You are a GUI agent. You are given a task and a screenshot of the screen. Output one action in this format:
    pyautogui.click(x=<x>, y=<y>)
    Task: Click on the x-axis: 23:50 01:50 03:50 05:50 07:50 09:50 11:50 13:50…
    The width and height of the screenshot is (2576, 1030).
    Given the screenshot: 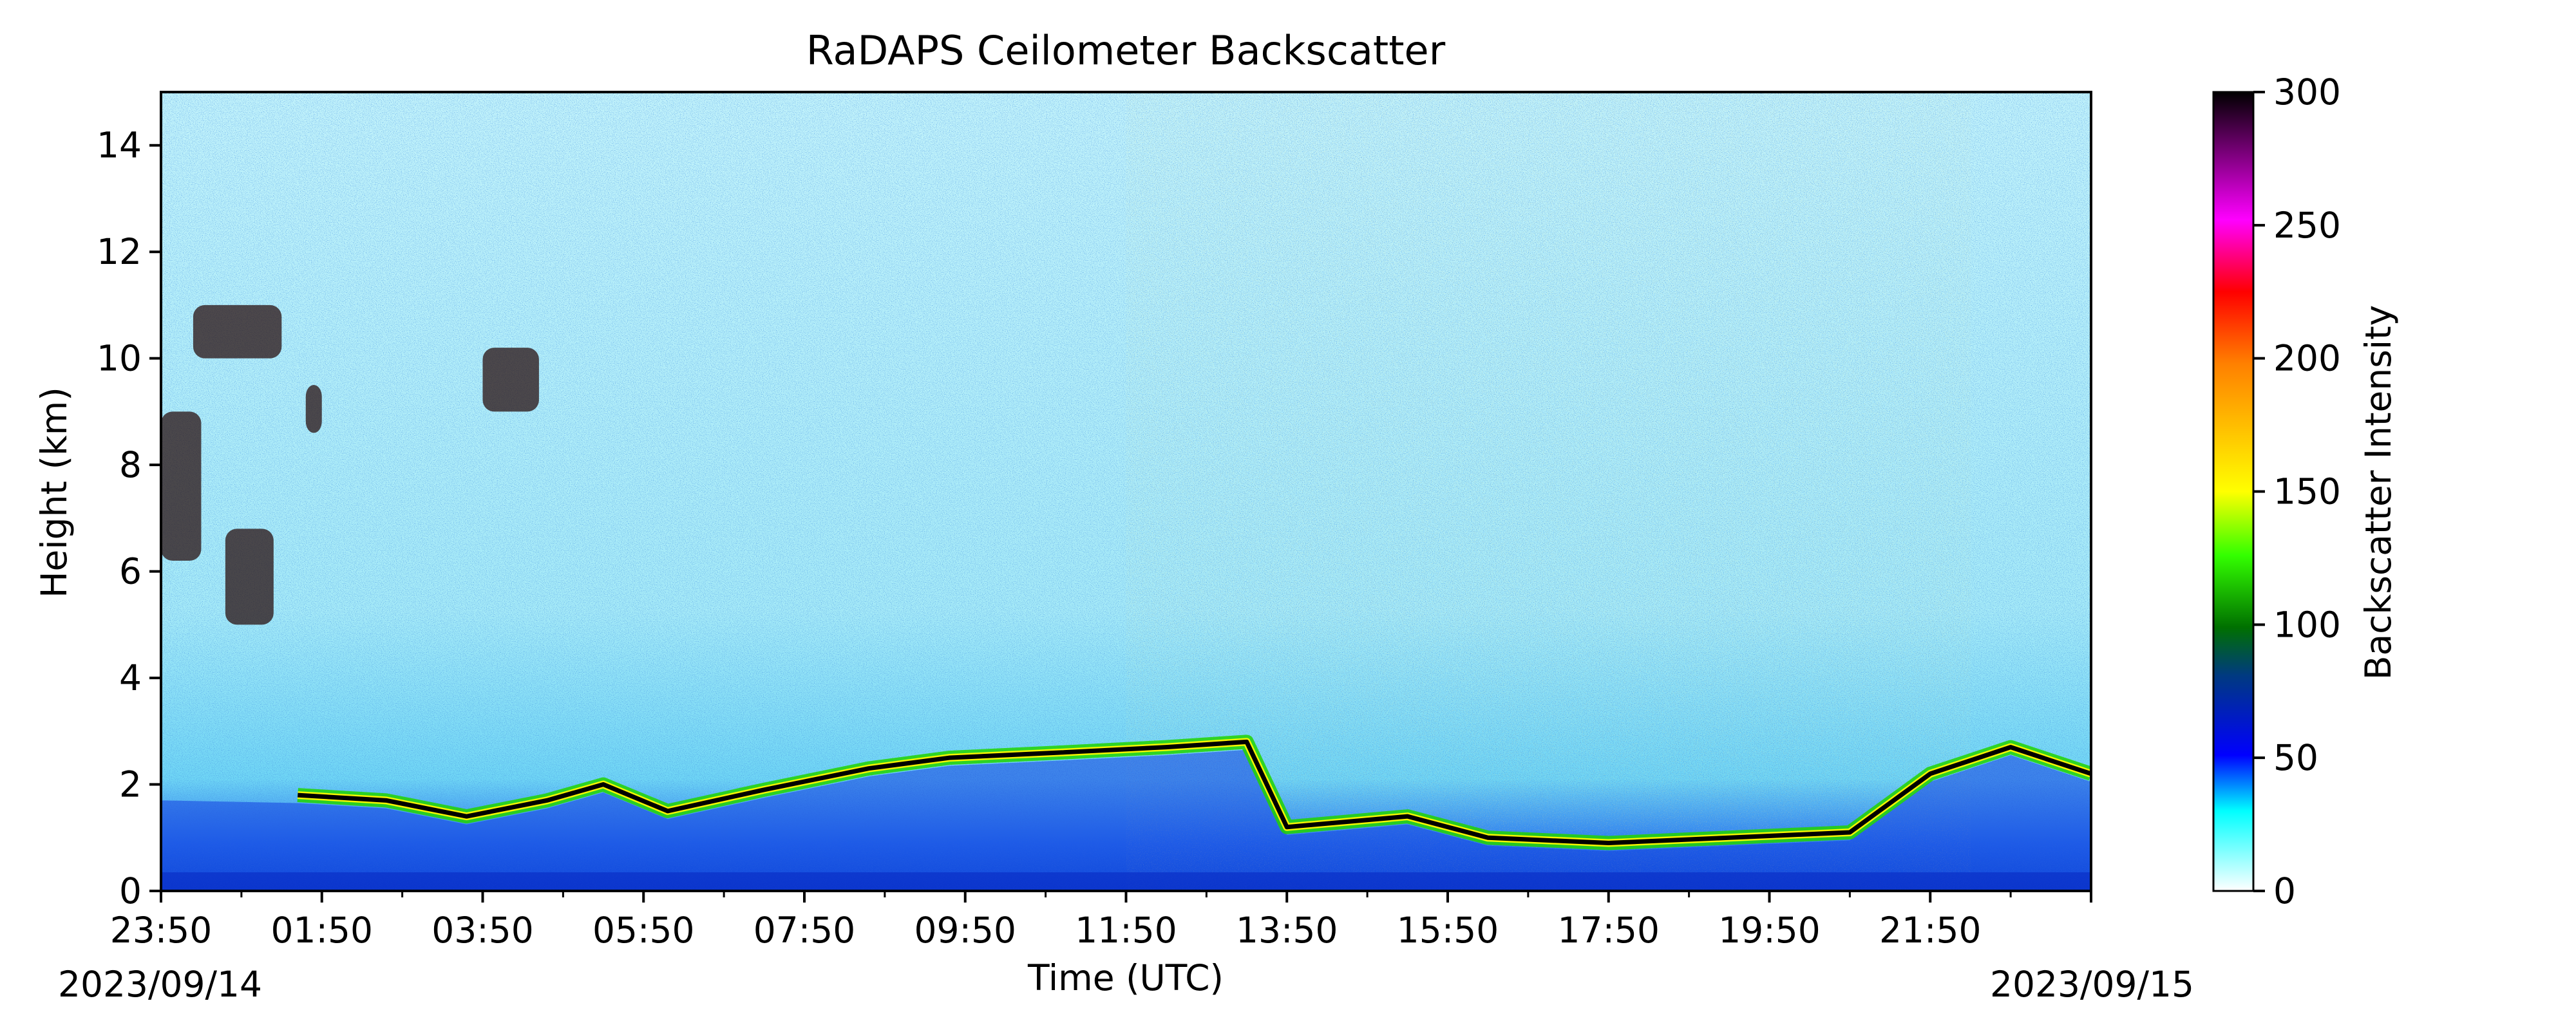 What is the action you would take?
    pyautogui.click(x=1101, y=921)
    